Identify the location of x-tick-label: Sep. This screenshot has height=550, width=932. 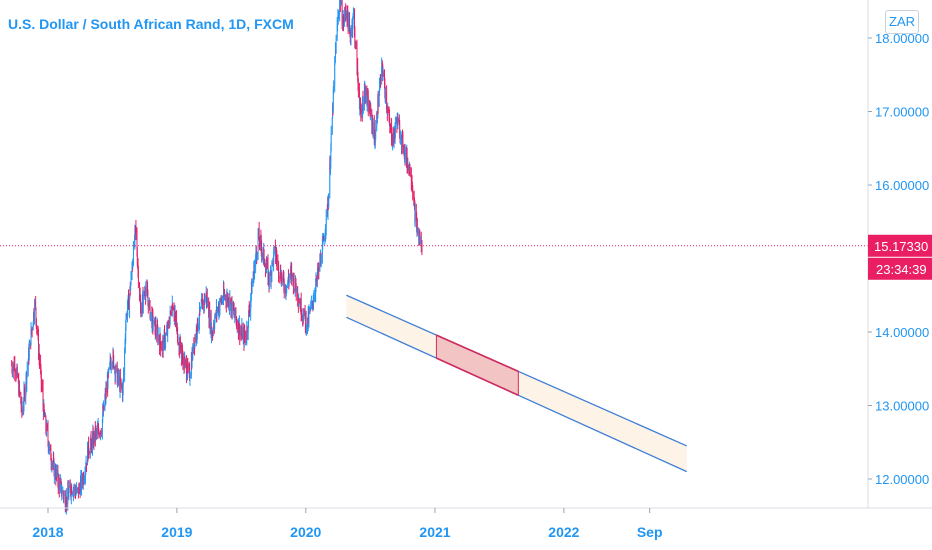
(650, 532).